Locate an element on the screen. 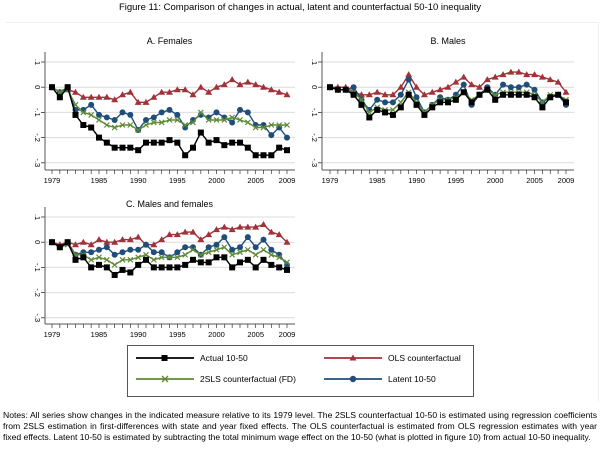 This screenshot has width=600, height=468. legend-item-actual: Actual 10-50 is located at coordinates (192, 358).